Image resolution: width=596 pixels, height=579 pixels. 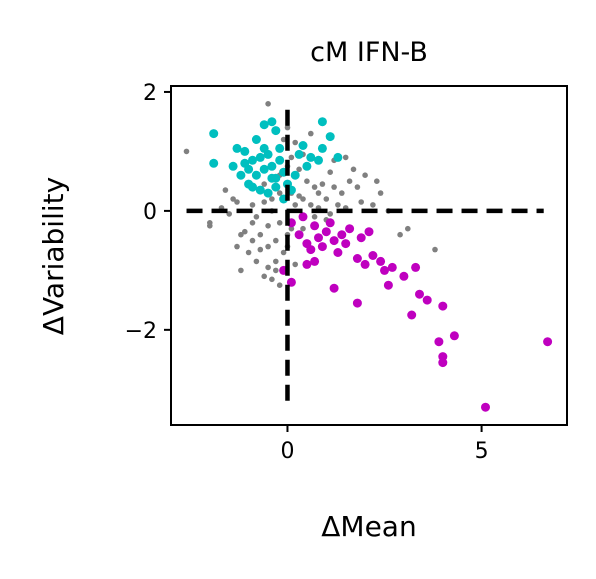 I want to click on y-tick-label: −2, so click(x=141, y=331).